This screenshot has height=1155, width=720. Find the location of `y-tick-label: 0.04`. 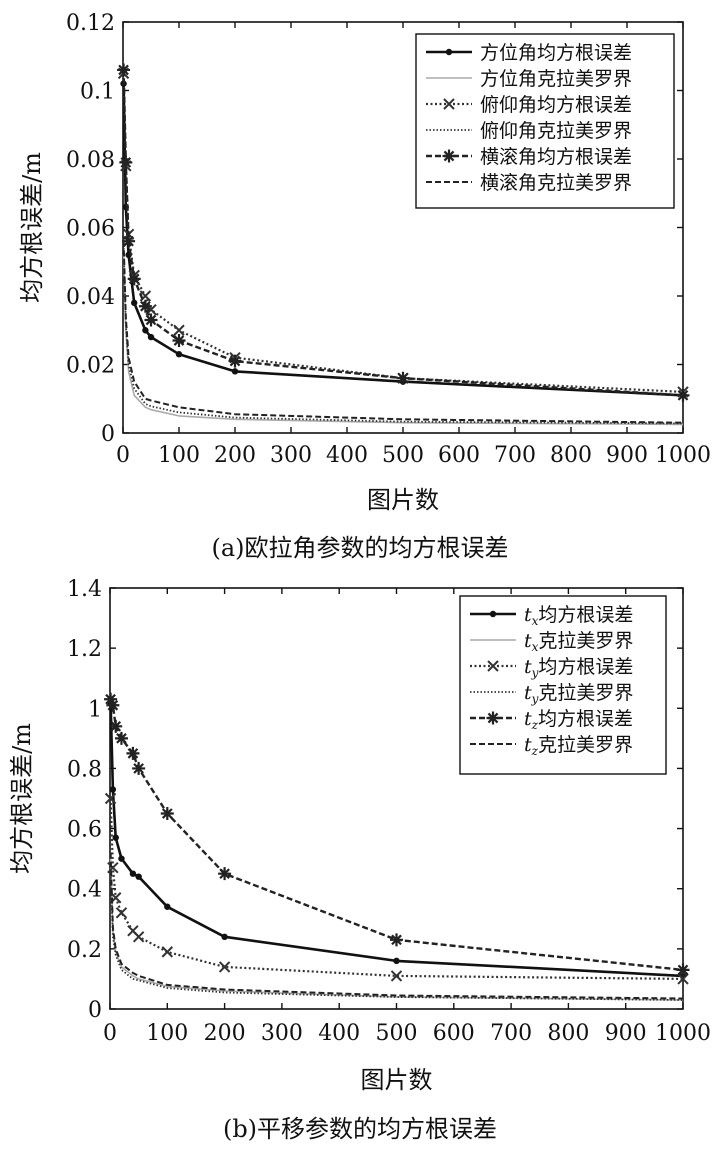

y-tick-label: 0.04 is located at coordinates (90, 297).